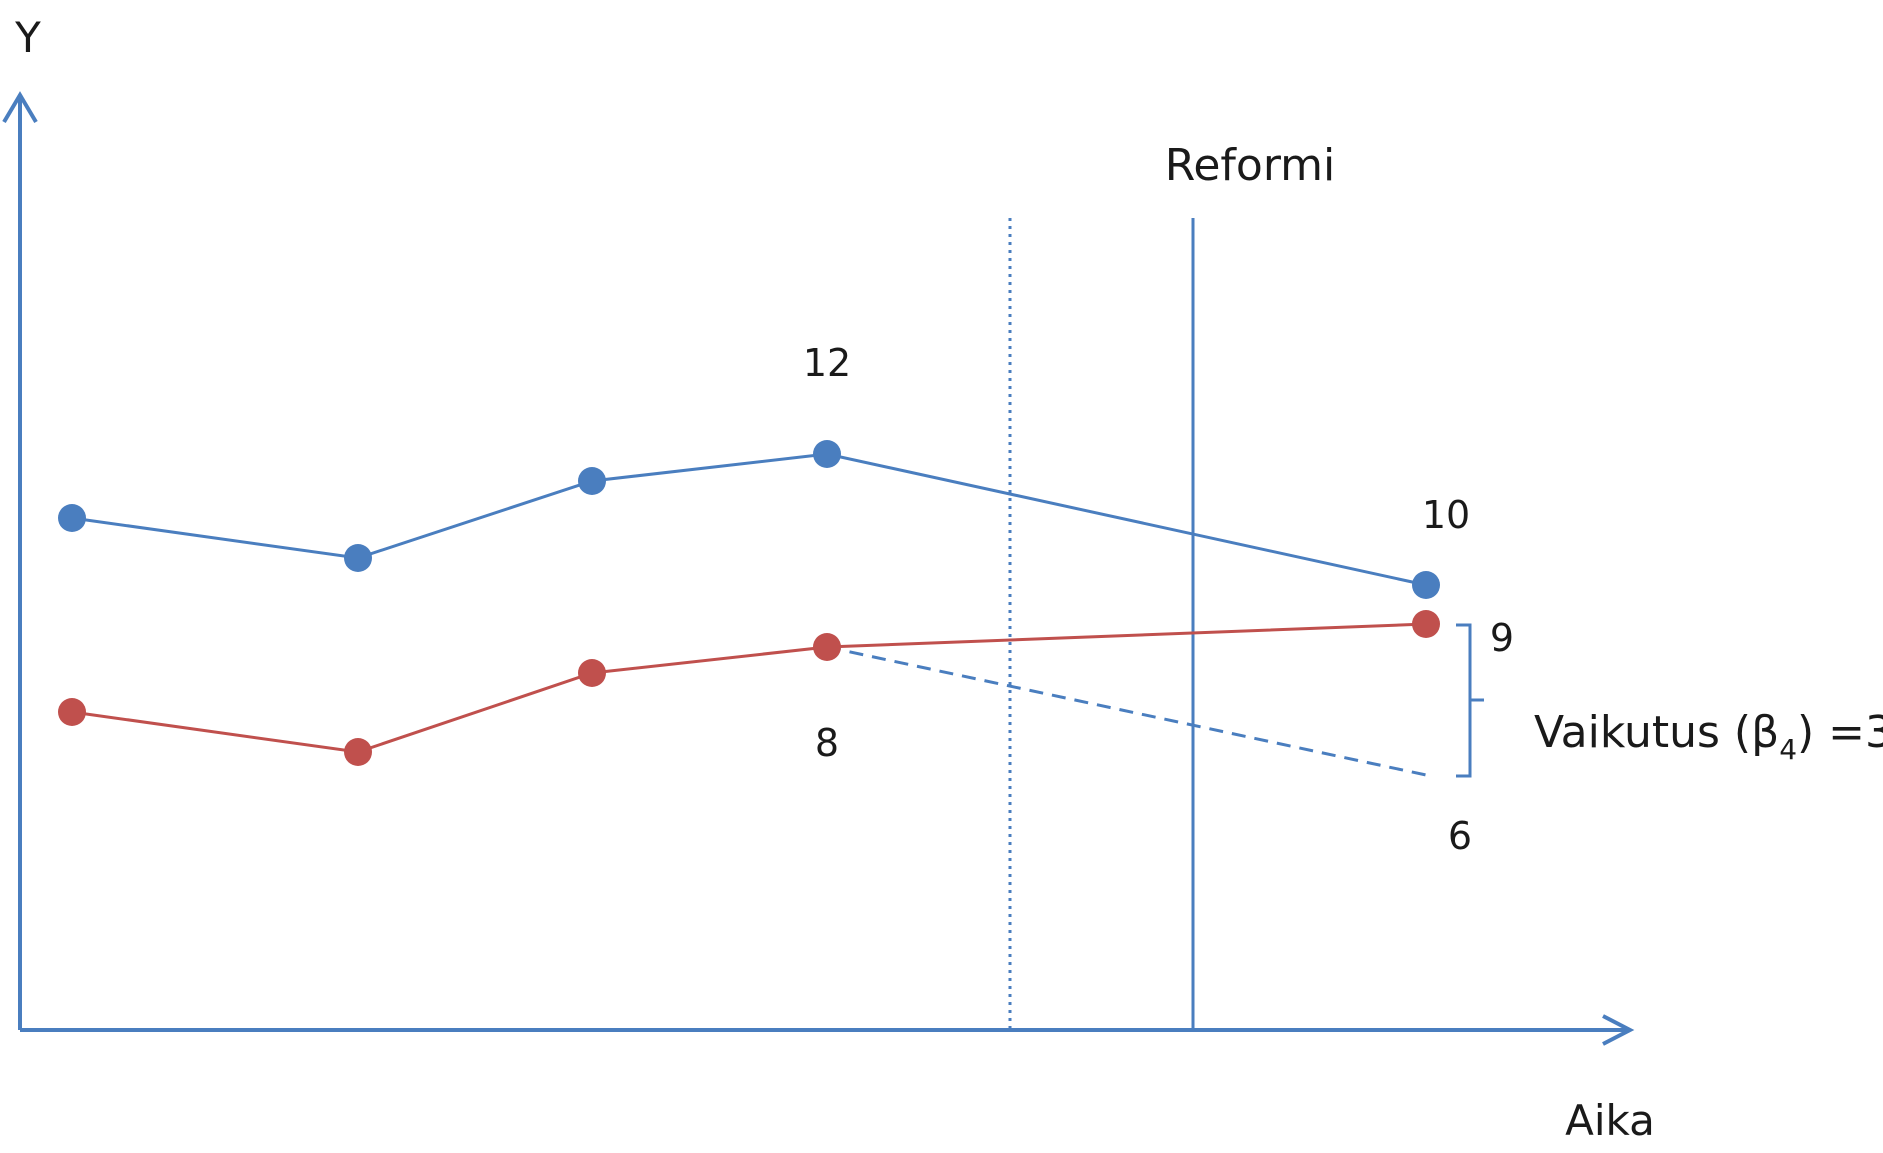 This screenshot has width=1883, height=1153. Describe the element at coordinates (749, 519) in the screenshot. I see `series-treated-line` at that location.